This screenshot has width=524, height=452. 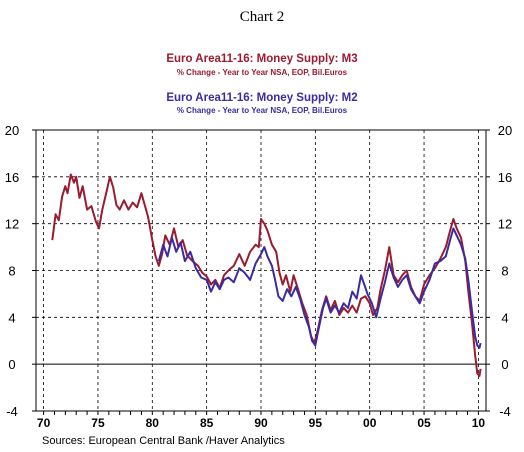 I want to click on x-axis: 70 75 80 85 90 95 00 05 10, so click(x=261, y=420).